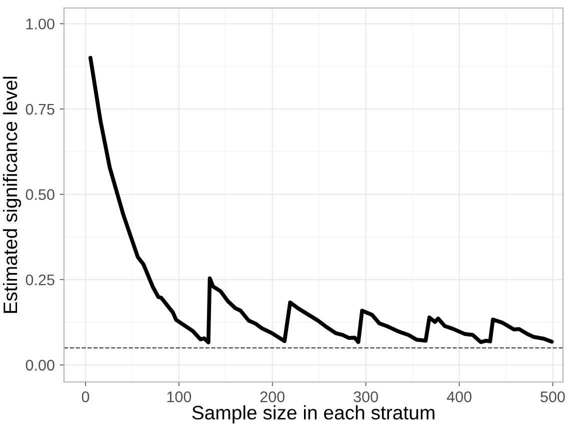  I want to click on x-tick-label: 200, so click(272, 396).